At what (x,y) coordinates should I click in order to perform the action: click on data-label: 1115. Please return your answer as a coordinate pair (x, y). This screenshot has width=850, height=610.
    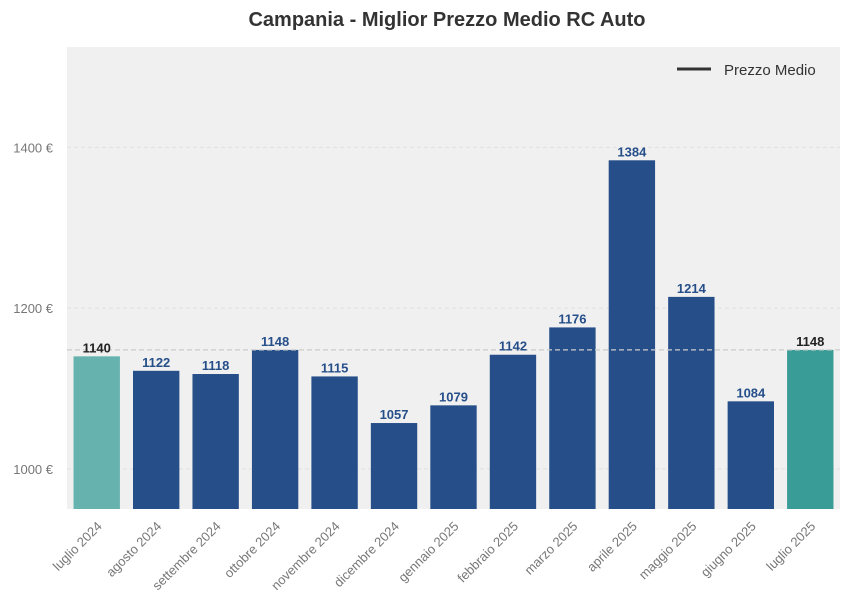
    Looking at the image, I should click on (335, 367).